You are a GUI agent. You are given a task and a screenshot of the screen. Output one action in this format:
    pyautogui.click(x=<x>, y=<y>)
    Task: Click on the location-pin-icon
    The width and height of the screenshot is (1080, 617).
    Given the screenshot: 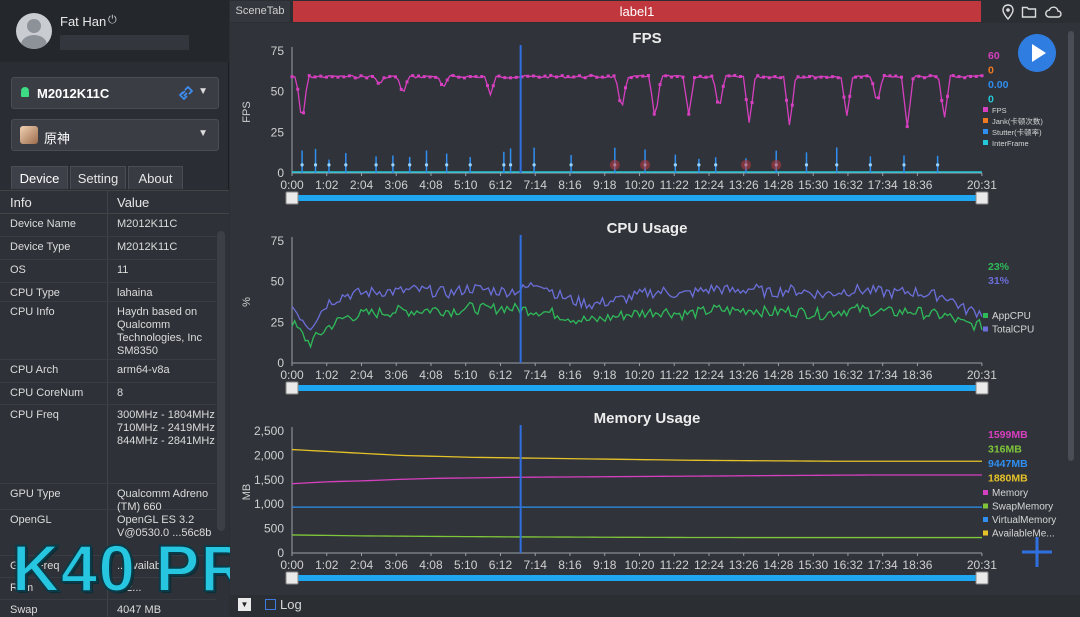 What is the action you would take?
    pyautogui.click(x=1008, y=12)
    